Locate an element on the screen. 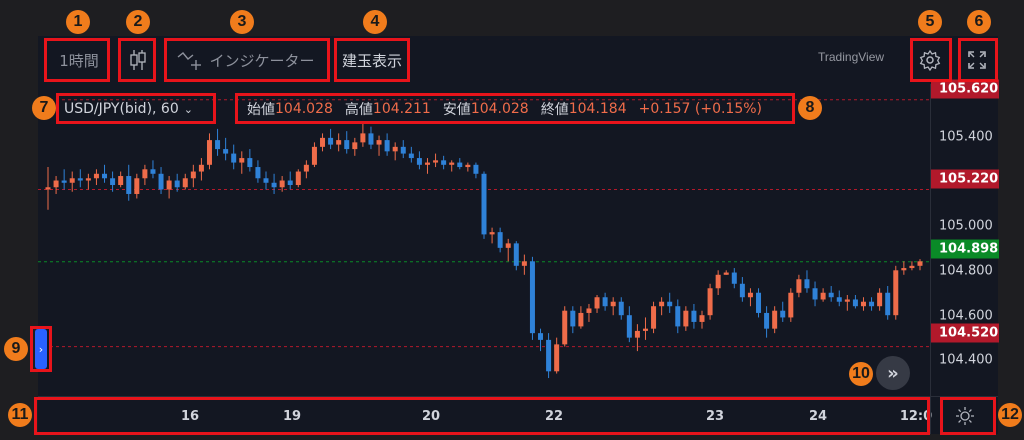  settings-button is located at coordinates (930, 60).